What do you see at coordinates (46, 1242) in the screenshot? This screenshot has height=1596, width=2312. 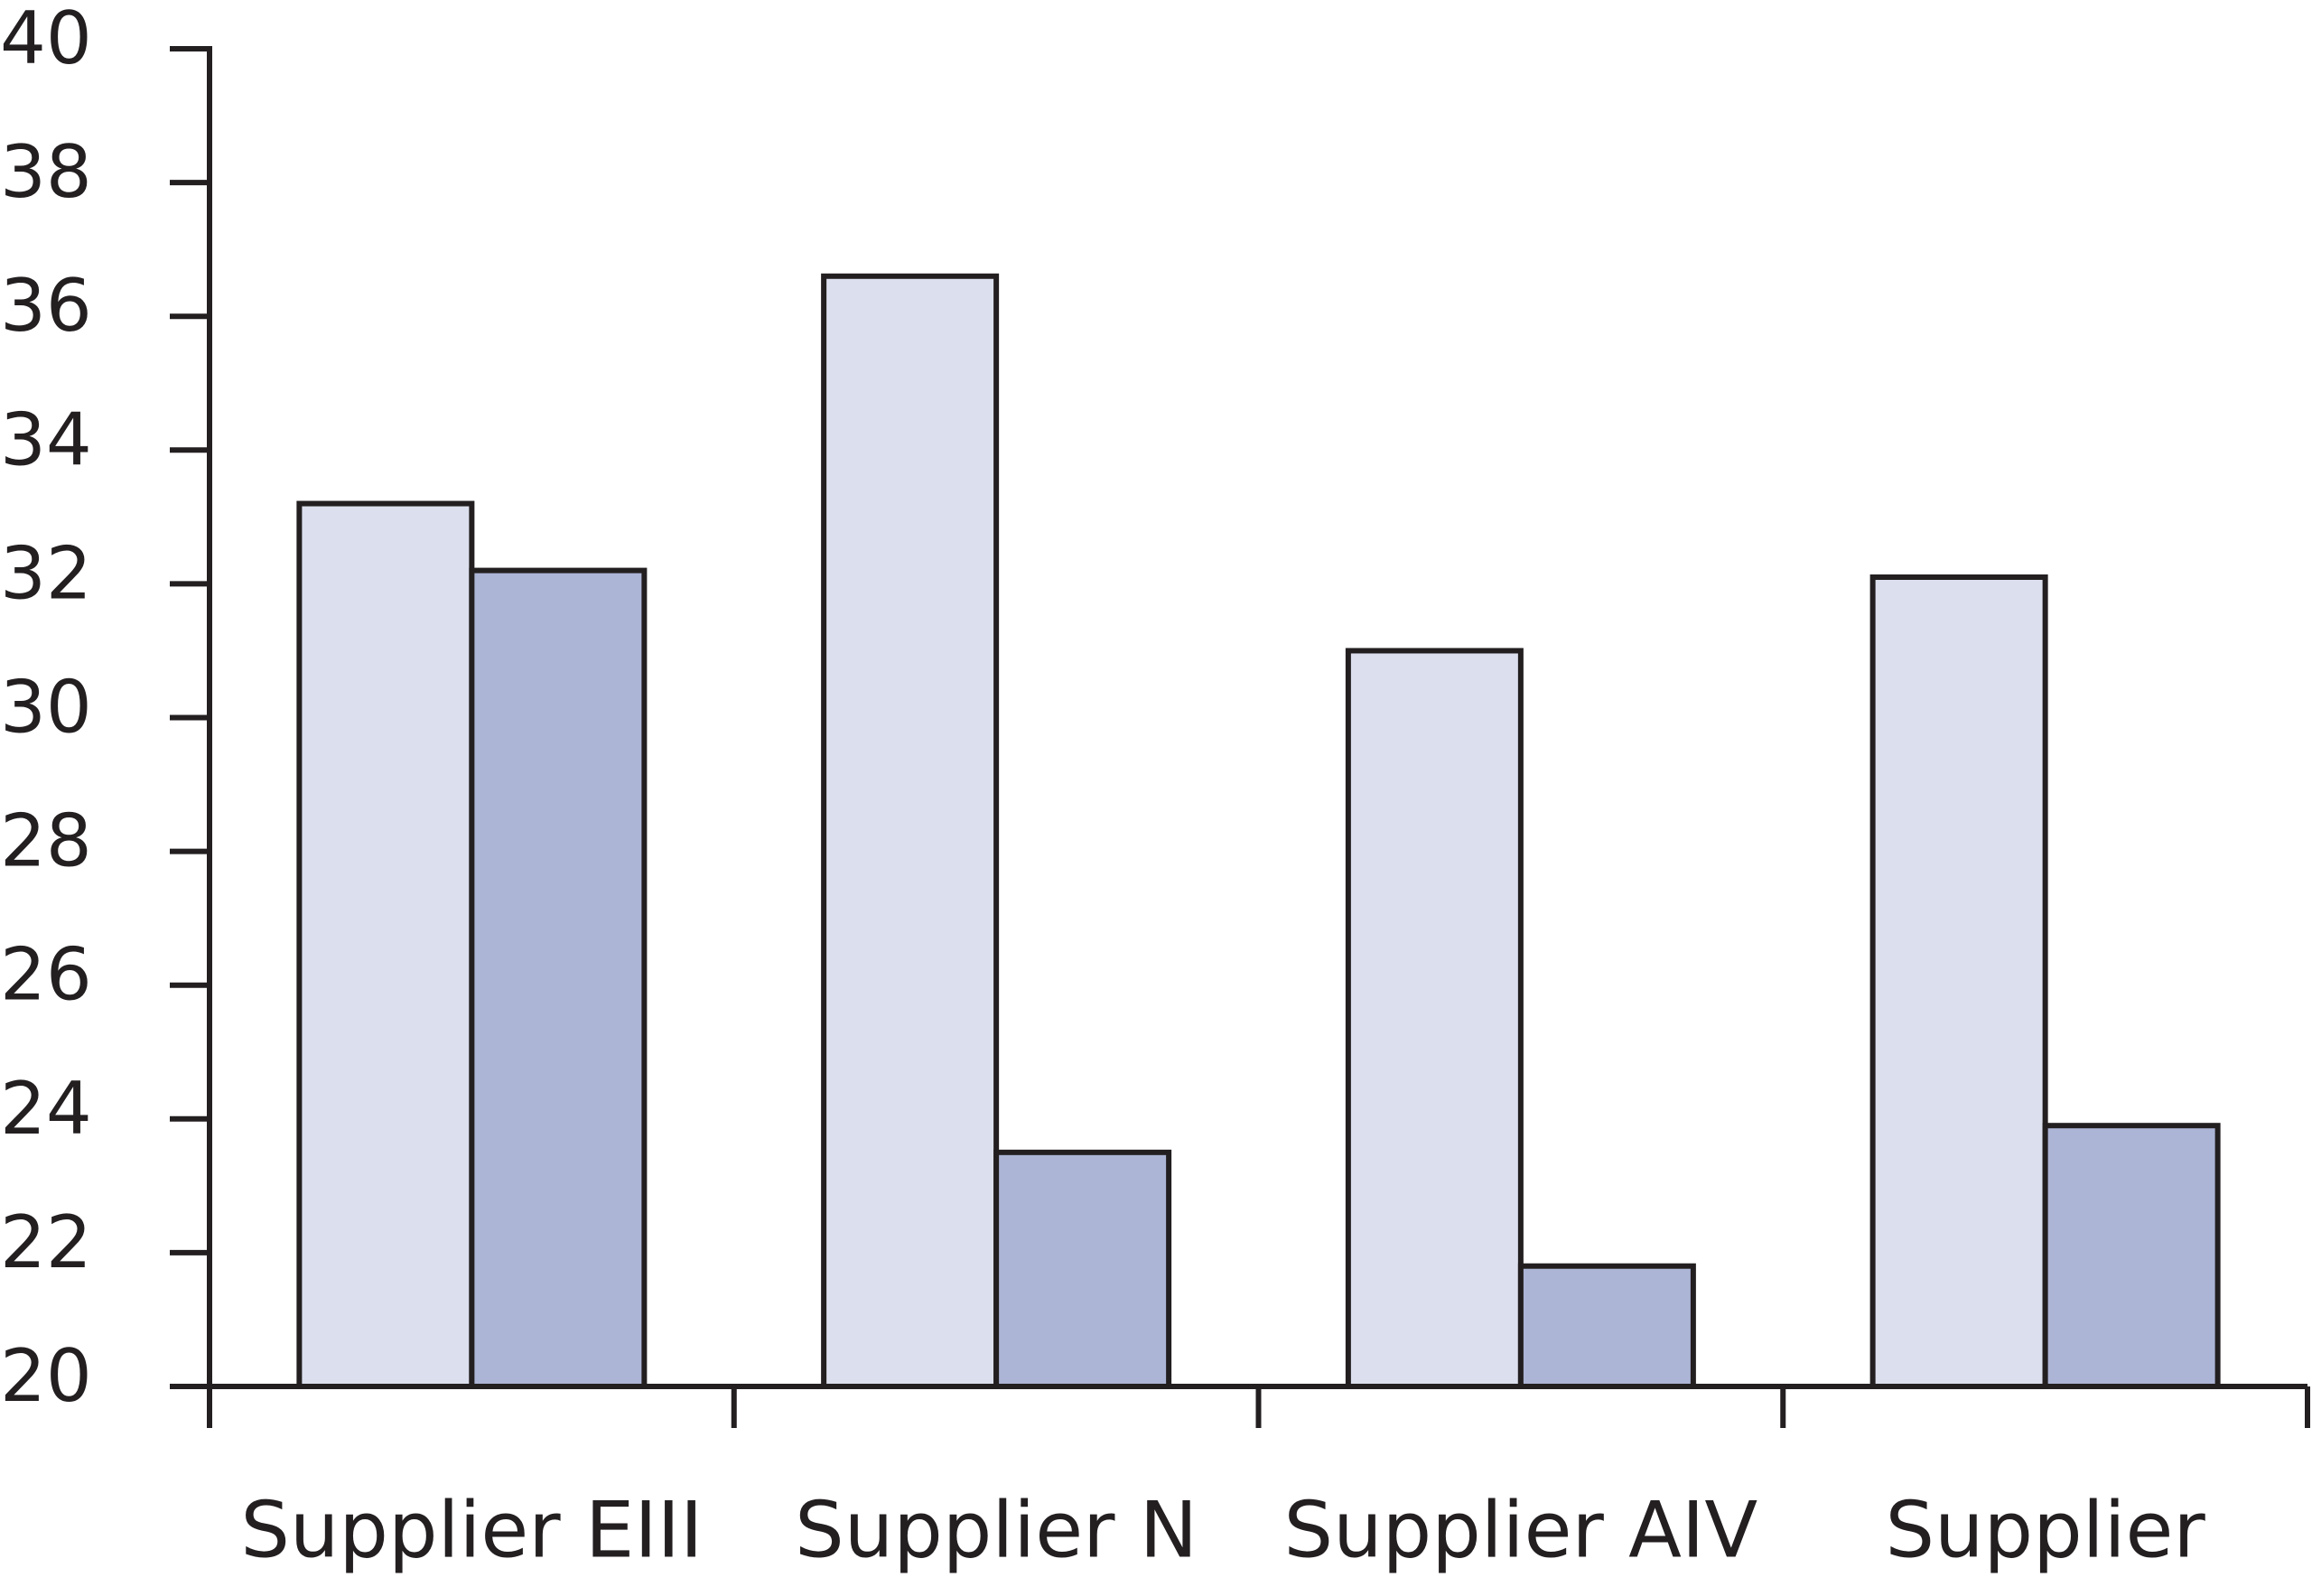 I see `y-tick-label: 22` at bounding box center [46, 1242].